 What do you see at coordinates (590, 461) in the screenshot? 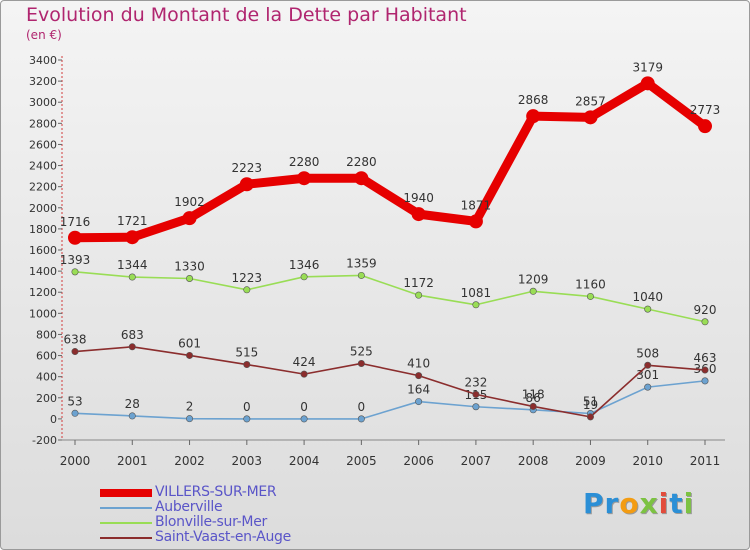
I see `x-tick-label: 2009` at bounding box center [590, 461].